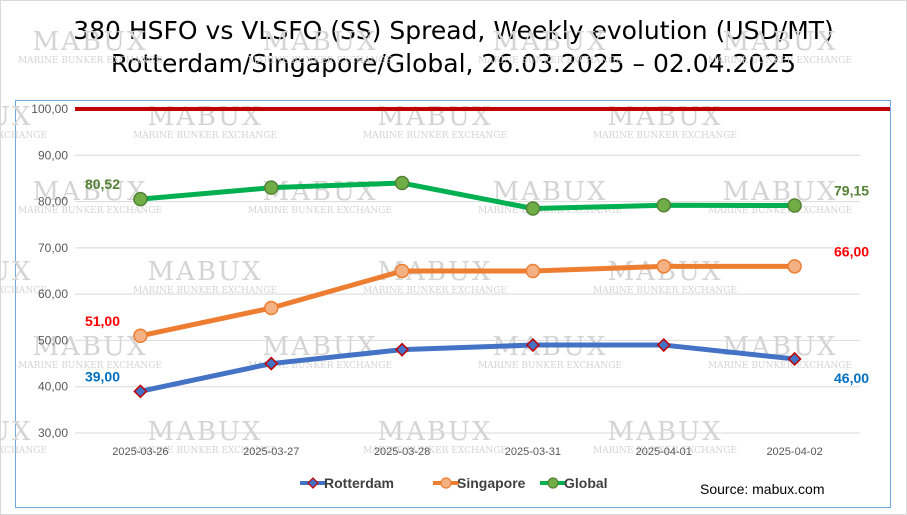 The width and height of the screenshot is (907, 515). Describe the element at coordinates (53, 340) in the screenshot. I see `y-tick-label: 50,00` at that location.